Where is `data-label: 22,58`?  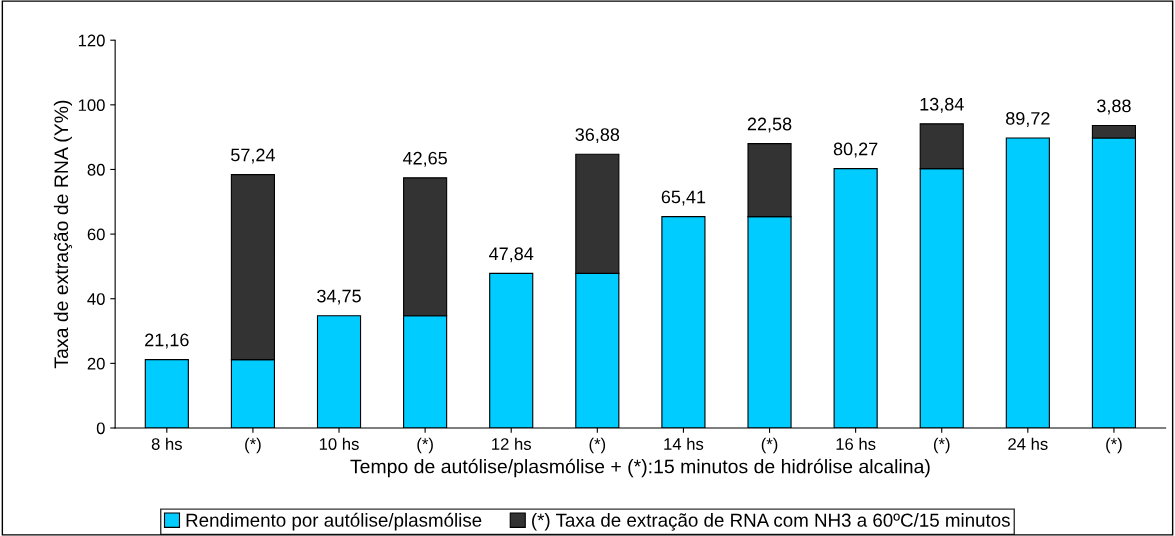
data-label: 22,58 is located at coordinates (769, 125).